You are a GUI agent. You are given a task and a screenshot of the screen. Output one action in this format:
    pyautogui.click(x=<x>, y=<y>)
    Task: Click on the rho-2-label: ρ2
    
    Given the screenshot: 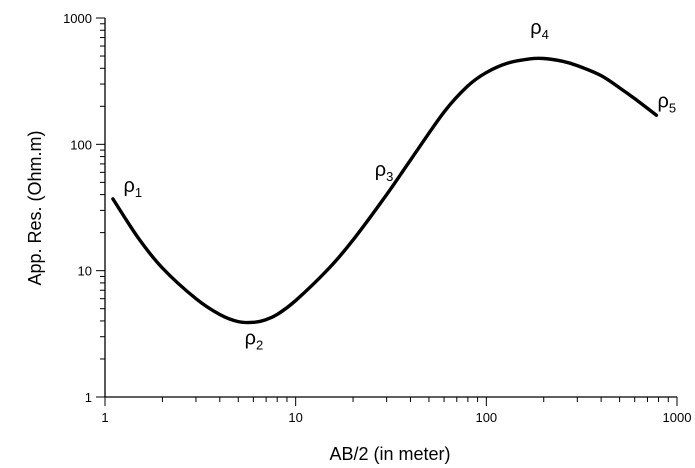 What is the action you would take?
    pyautogui.click(x=254, y=340)
    